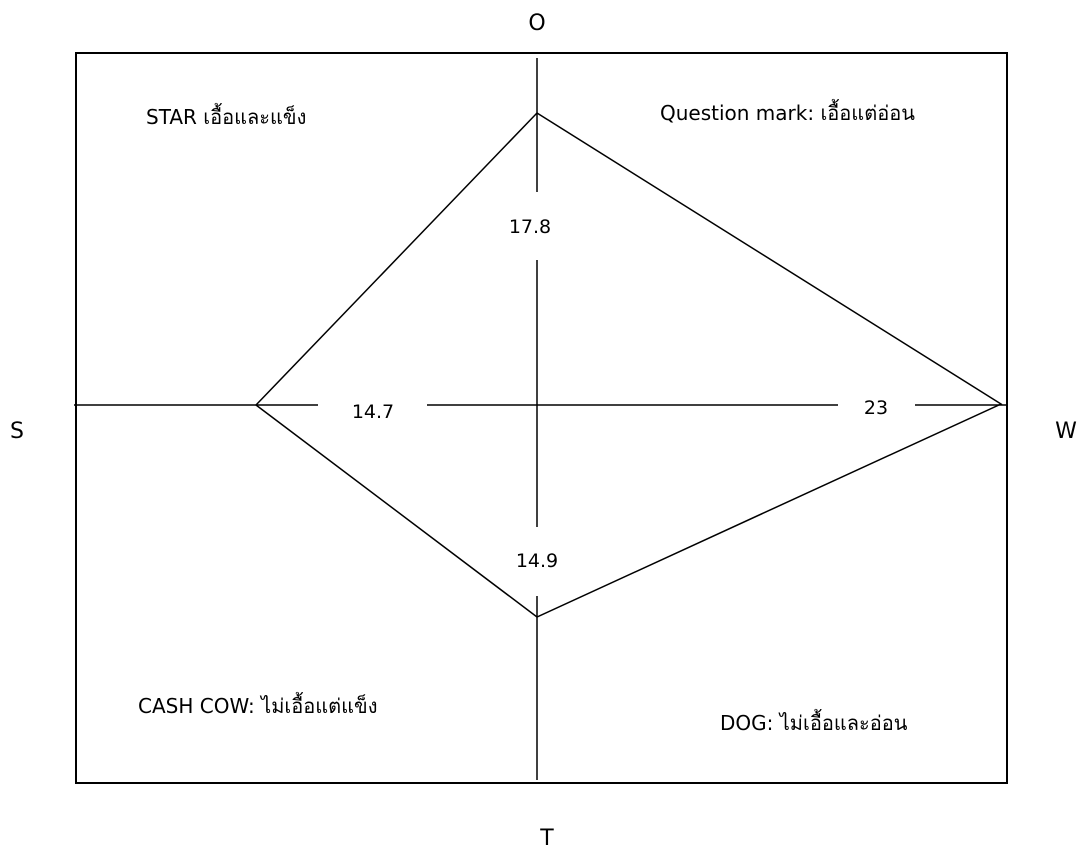  I want to click on value-o: 17.8, so click(530, 227).